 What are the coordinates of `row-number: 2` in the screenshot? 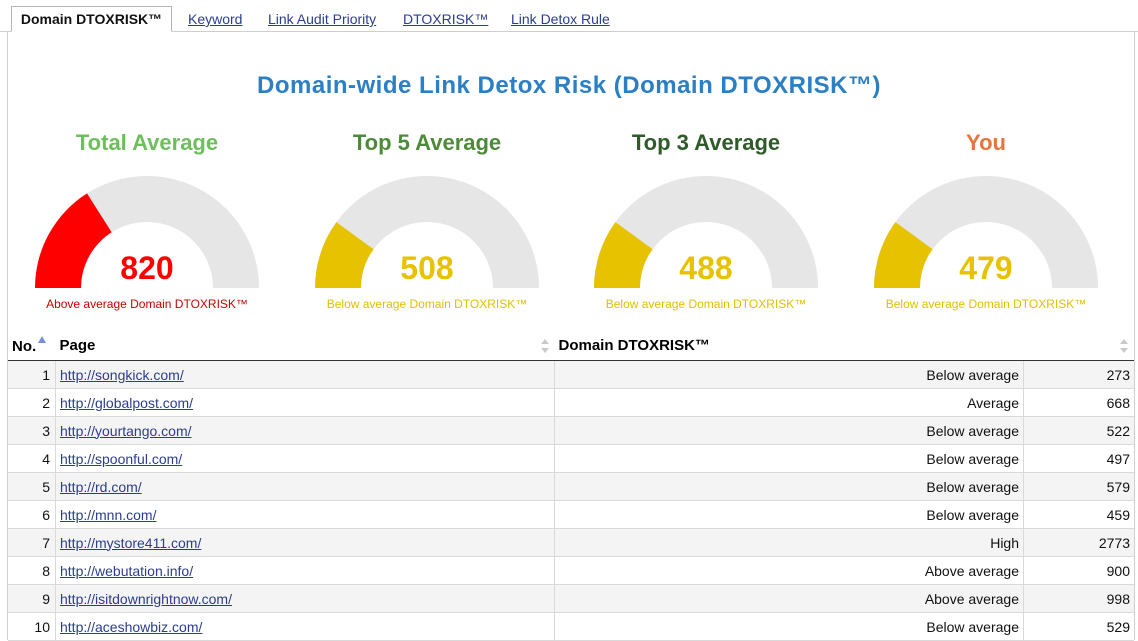 It's located at (32, 402).